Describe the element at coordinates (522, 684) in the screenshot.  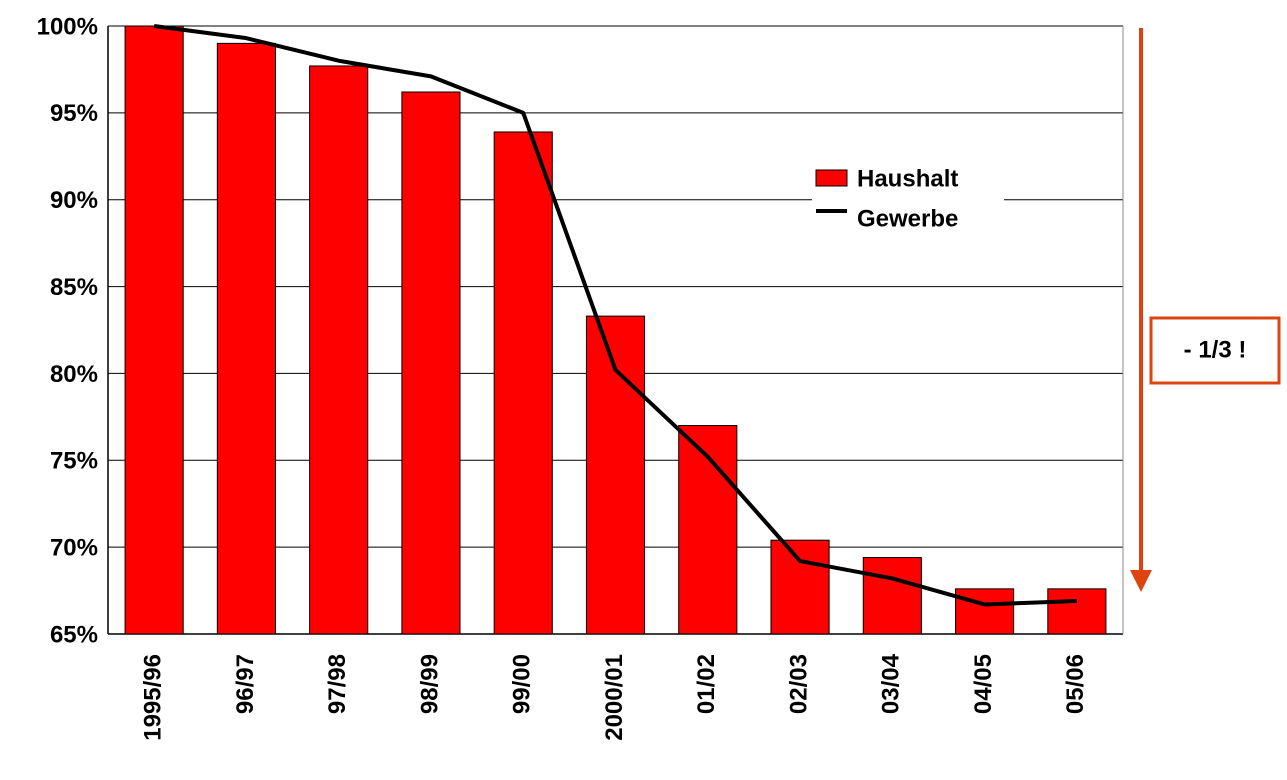
I see `x-tick-label: 99/00` at that location.